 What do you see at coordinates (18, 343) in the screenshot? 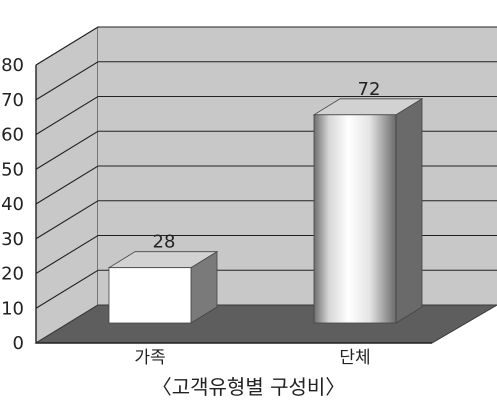
I see `y-tick-label: 0` at bounding box center [18, 343].